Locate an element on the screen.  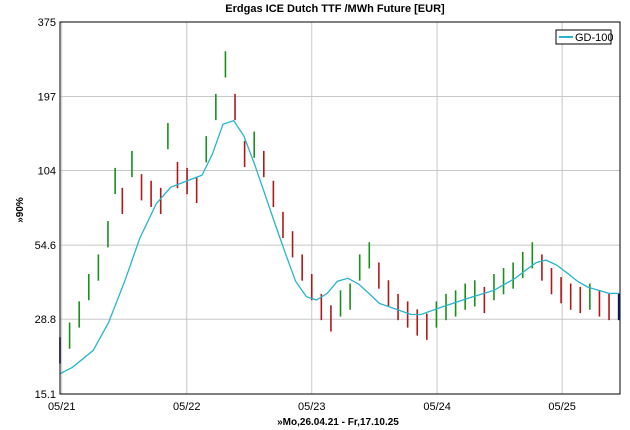
legend-label-gd100: GD-100 is located at coordinates (594, 38).